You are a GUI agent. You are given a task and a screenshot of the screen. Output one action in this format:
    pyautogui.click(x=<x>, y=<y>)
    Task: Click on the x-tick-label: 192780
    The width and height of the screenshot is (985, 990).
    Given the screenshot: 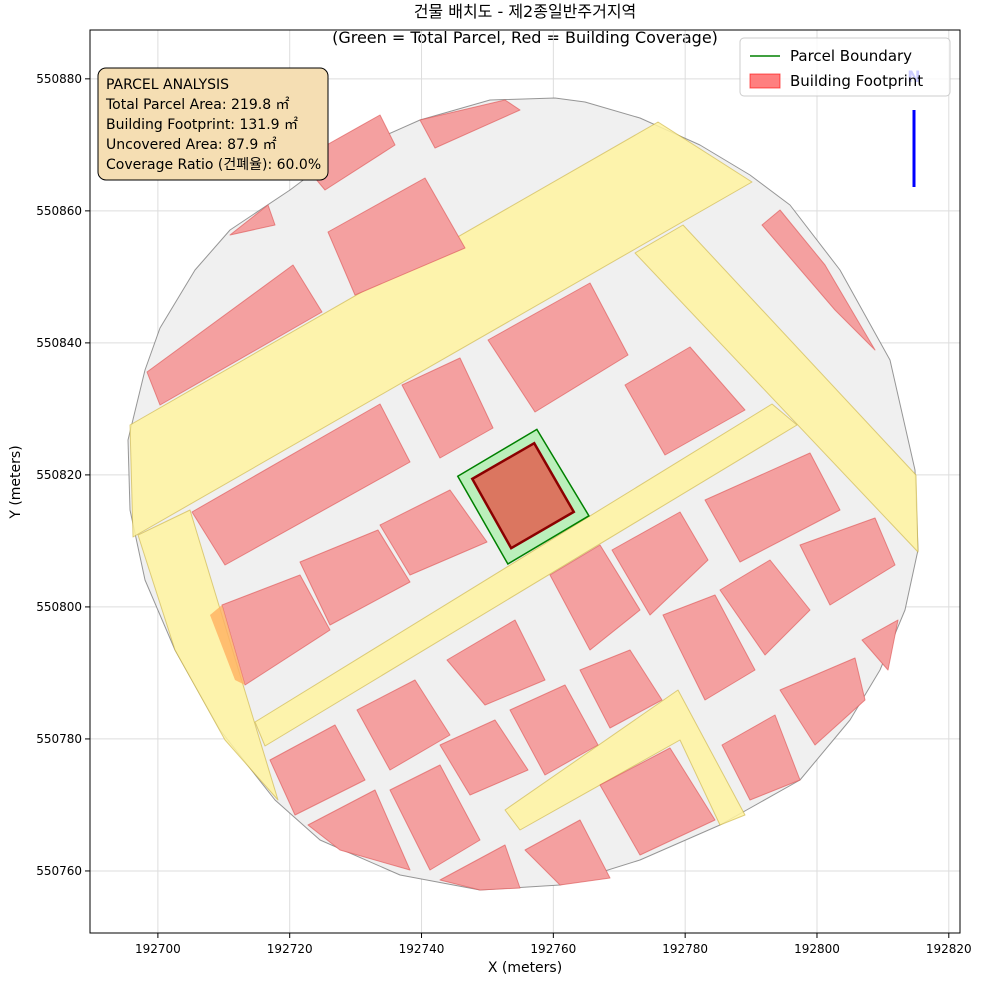 What is the action you would take?
    pyautogui.click(x=685, y=949)
    